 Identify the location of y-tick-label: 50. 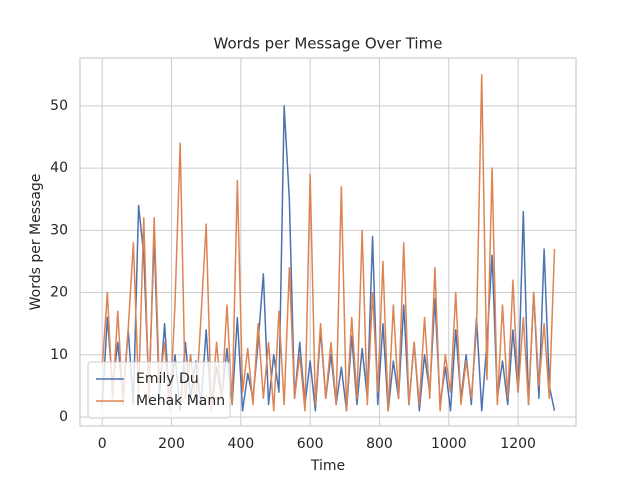
(59, 106).